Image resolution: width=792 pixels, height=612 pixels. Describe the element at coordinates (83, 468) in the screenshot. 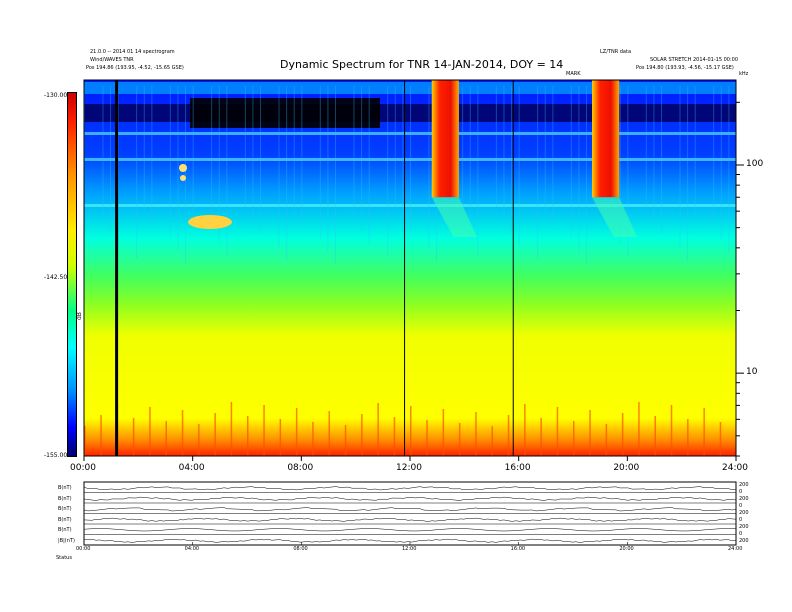

I see `x-tick-label: 00:00` at that location.